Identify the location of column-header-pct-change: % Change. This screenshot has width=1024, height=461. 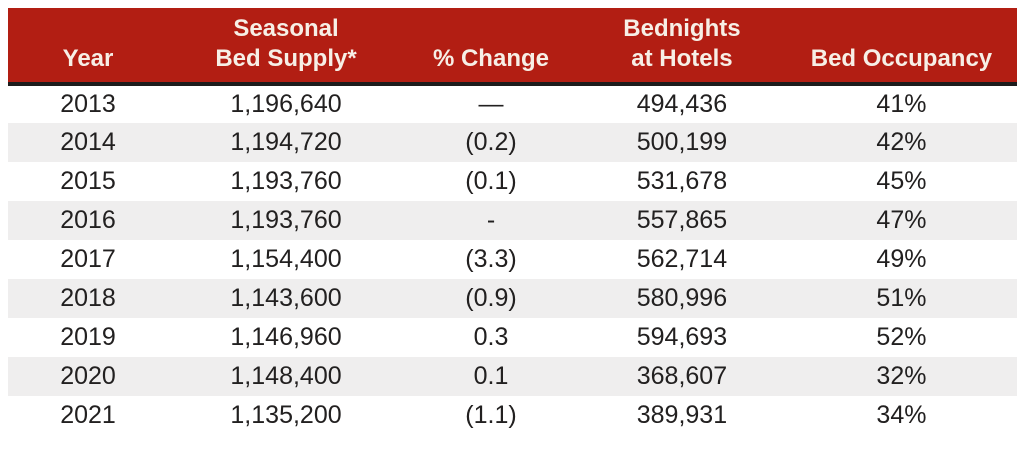
(491, 47).